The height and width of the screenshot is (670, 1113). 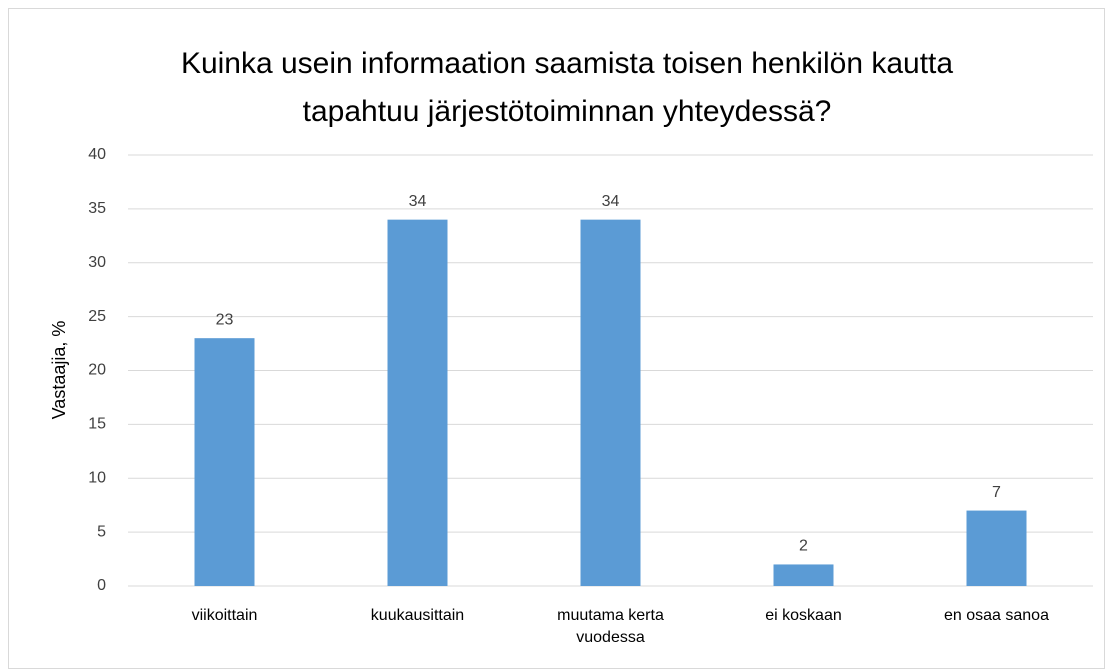 I want to click on y-tick-label: 30, so click(x=97, y=262).